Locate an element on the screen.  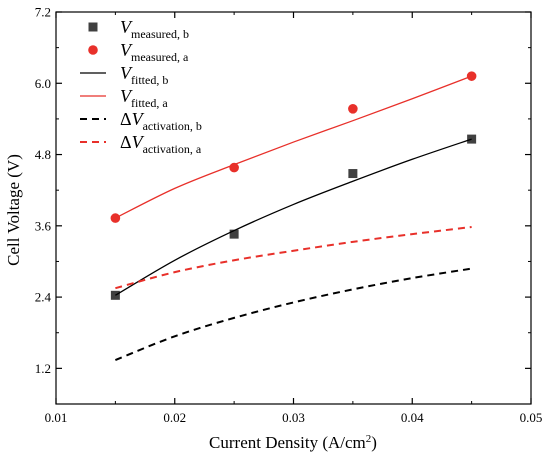
legend-label-subscript: fitted, a is located at coordinates (149, 103).